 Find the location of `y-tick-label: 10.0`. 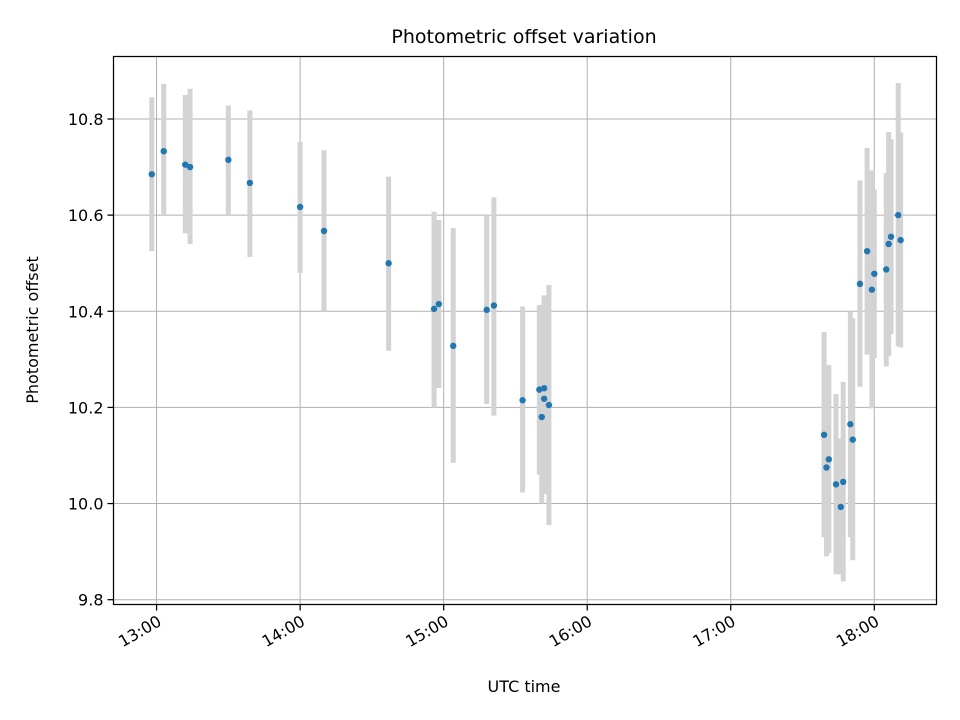

y-tick-label: 10.0 is located at coordinates (86, 504).